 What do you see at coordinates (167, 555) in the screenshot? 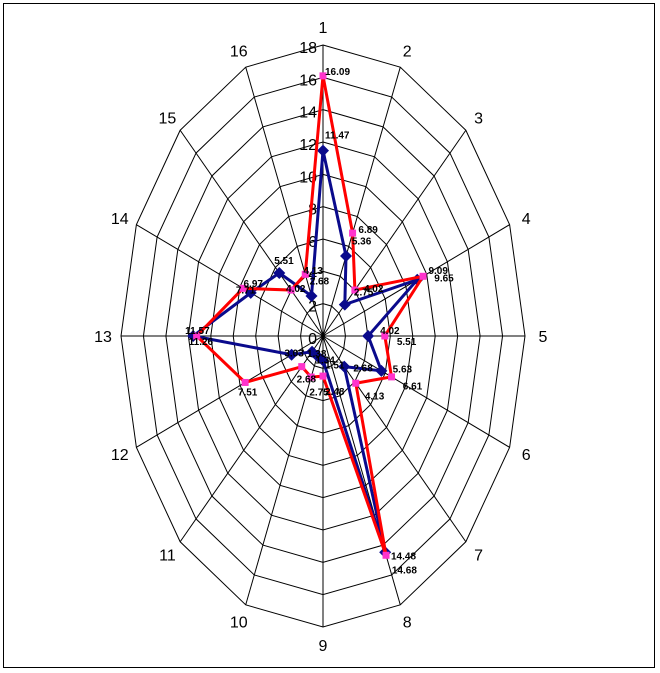
I see `category-label: 11` at bounding box center [167, 555].